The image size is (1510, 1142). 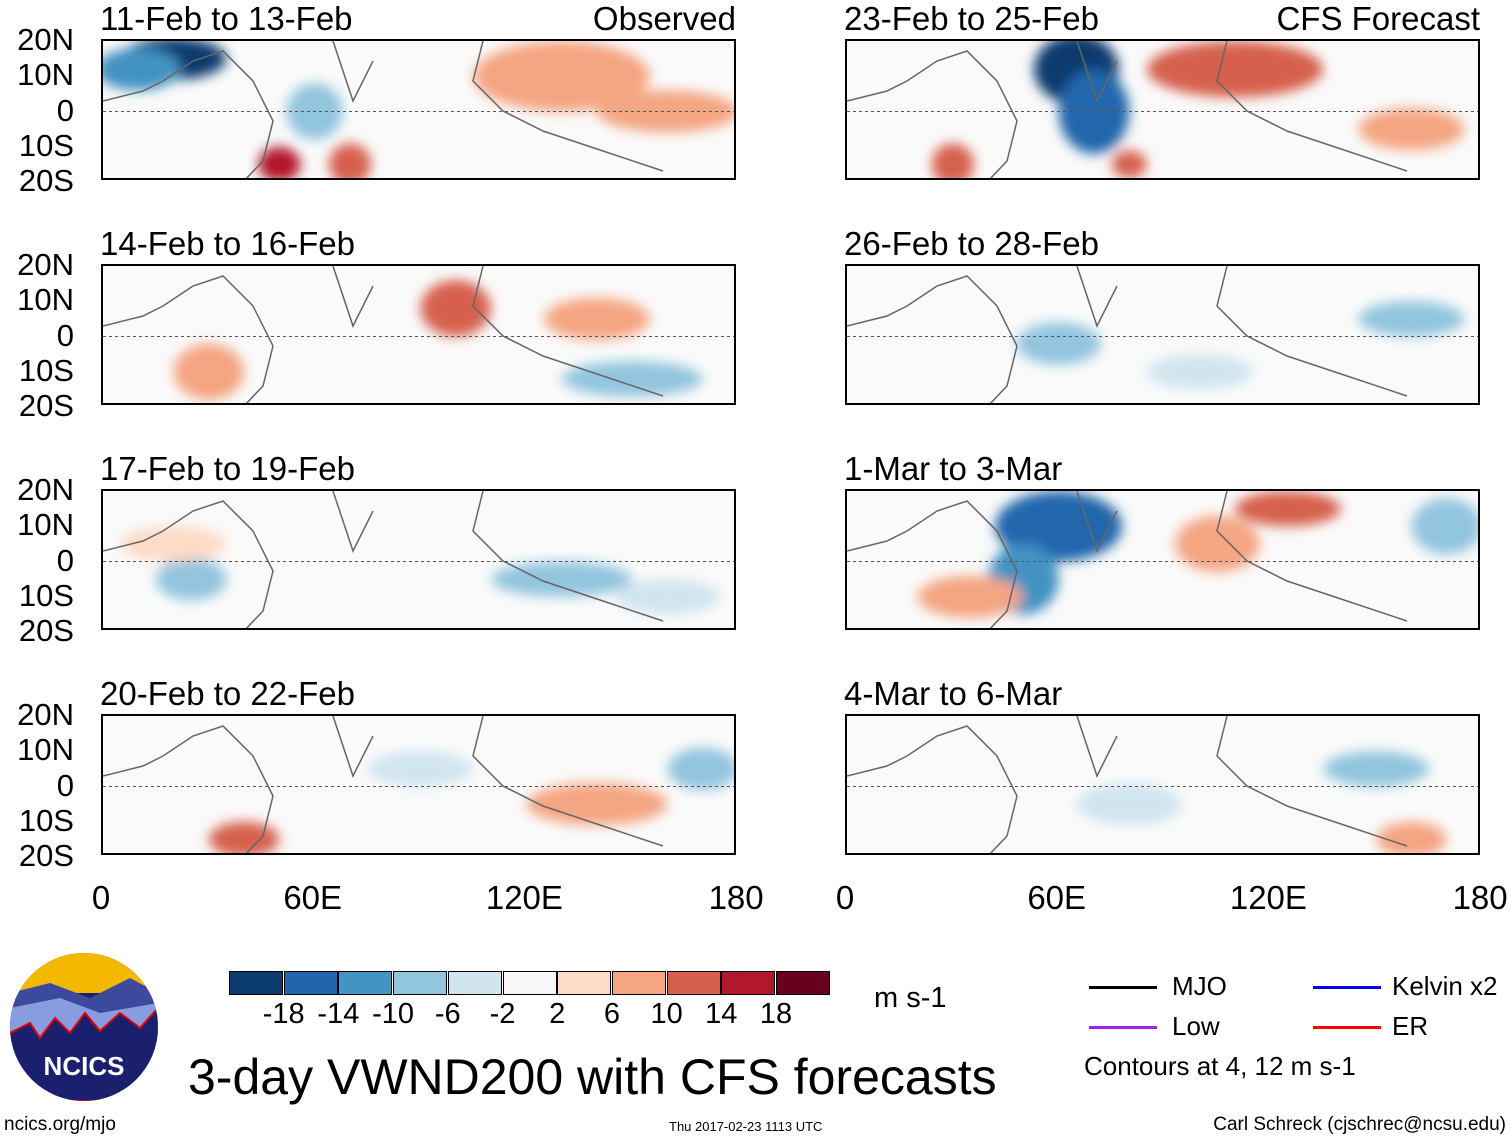 I want to click on colorbar-label: -14, so click(x=338, y=1014).